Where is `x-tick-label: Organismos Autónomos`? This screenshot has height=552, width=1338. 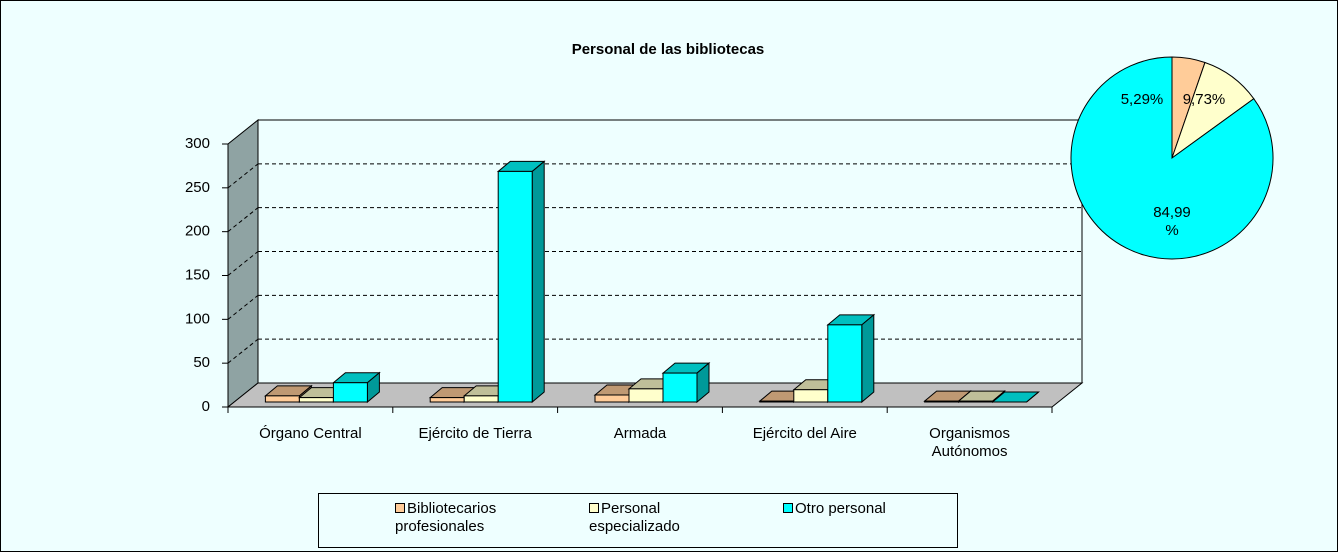 x-tick-label: Organismos Autónomos is located at coordinates (970, 442).